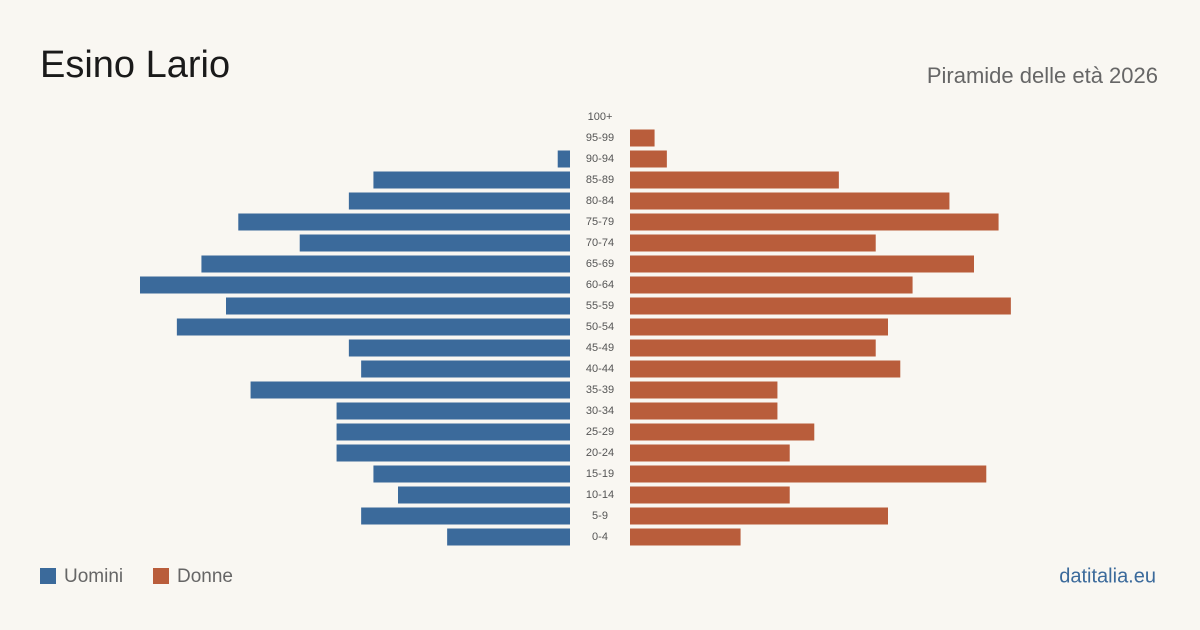  What do you see at coordinates (1107, 576) in the screenshot?
I see `source: datitalia.eu` at bounding box center [1107, 576].